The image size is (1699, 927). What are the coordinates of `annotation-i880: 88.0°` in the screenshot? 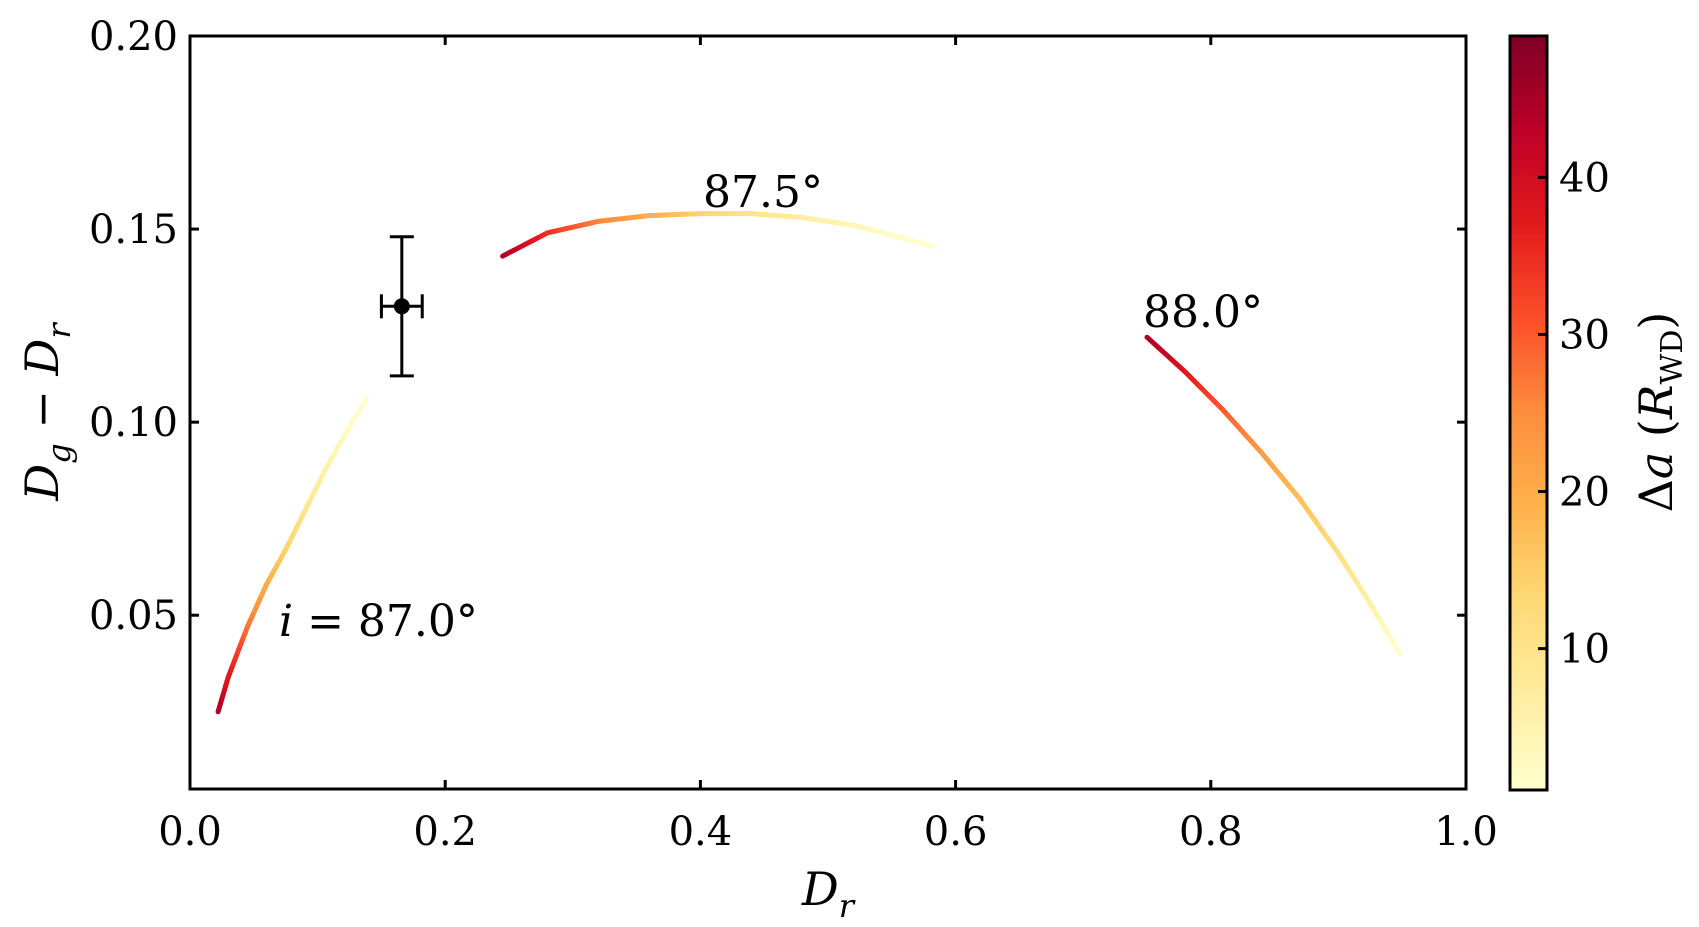 It's located at (1203, 312).